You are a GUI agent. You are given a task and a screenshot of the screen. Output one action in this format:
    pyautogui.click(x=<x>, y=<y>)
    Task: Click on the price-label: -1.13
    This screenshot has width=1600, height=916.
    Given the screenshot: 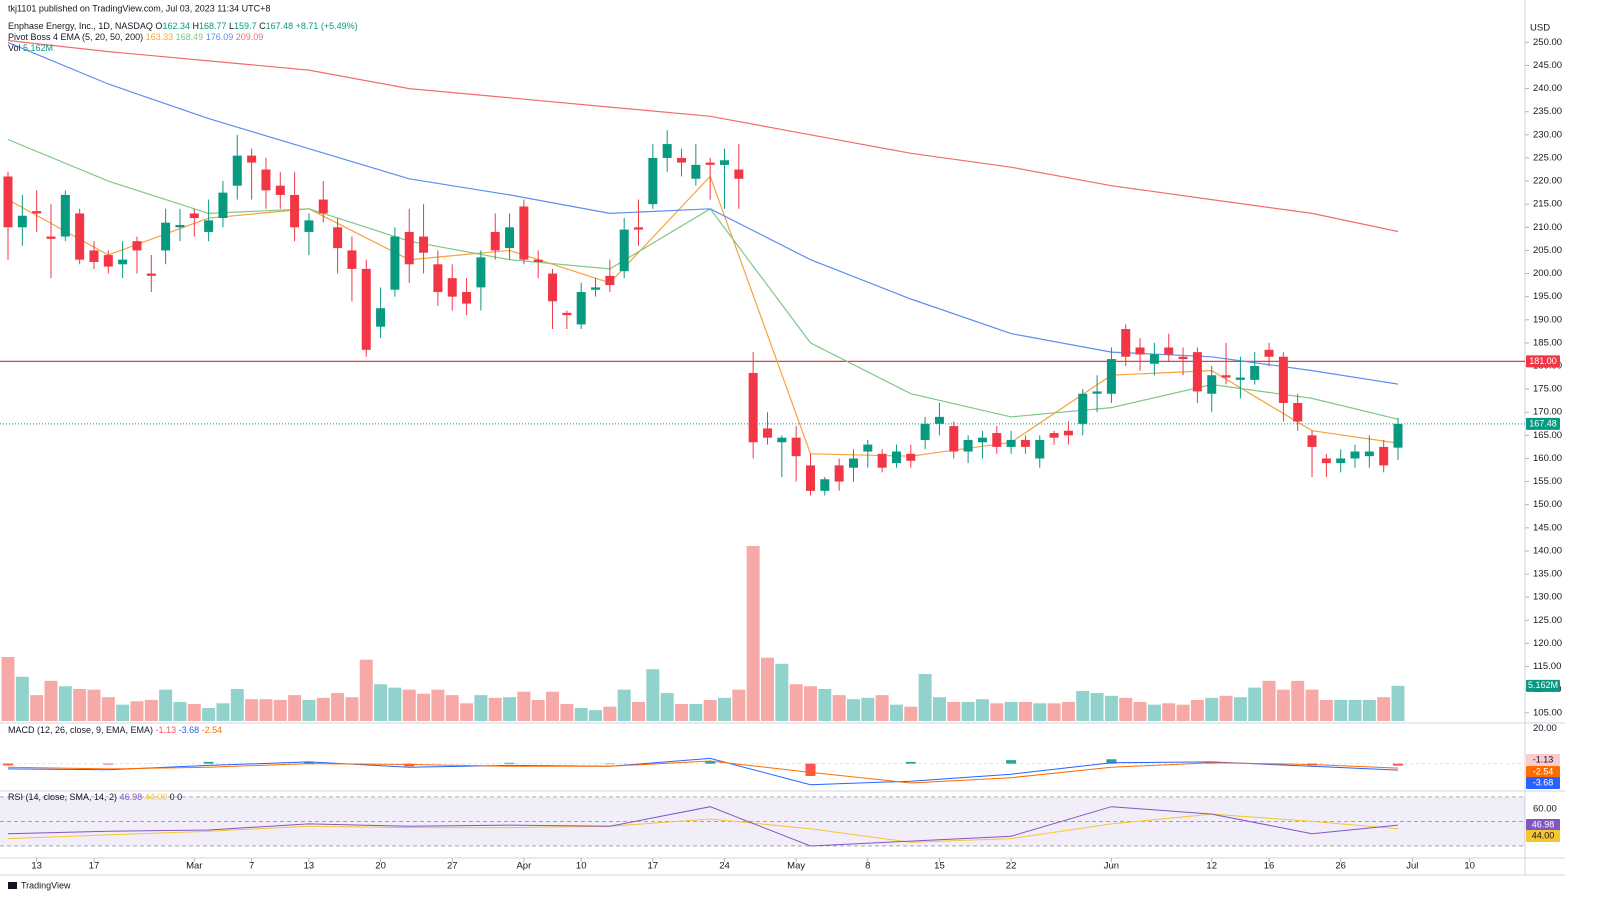 What is the action you would take?
    pyautogui.click(x=1543, y=759)
    